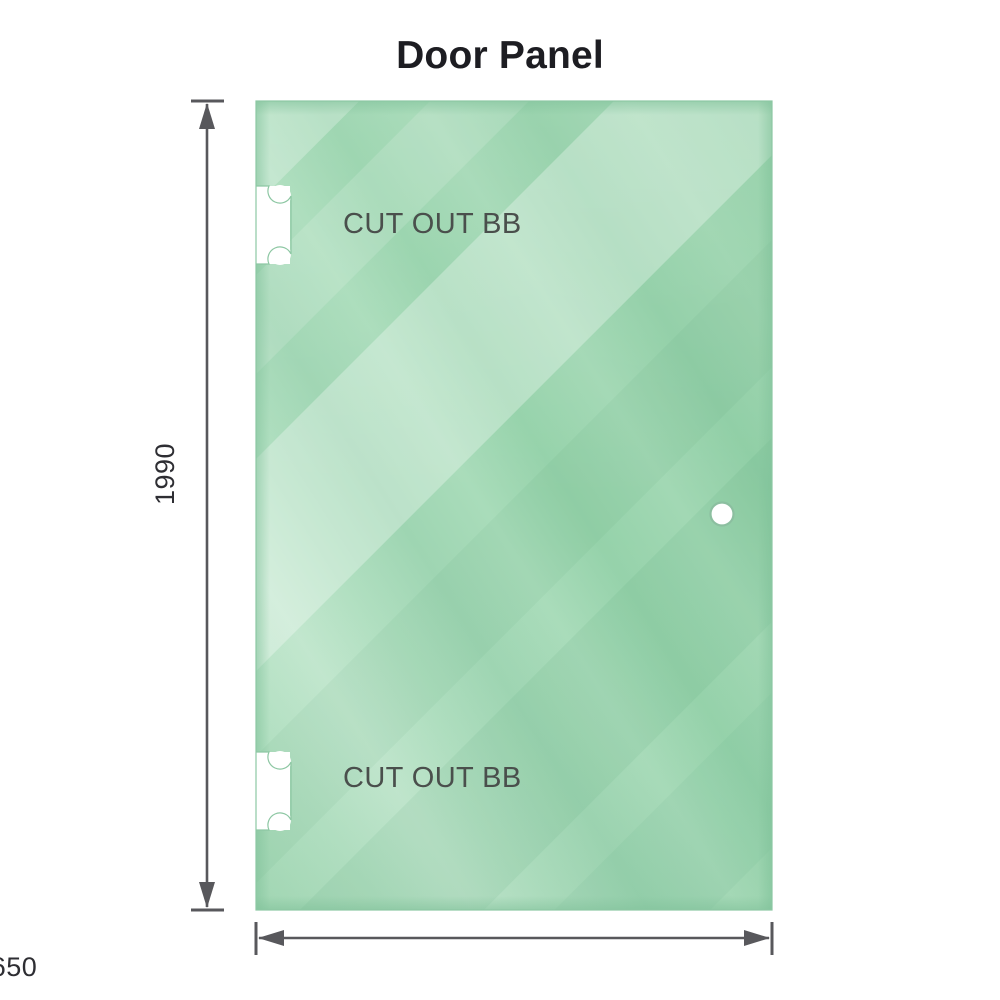 The image size is (1000, 1000). What do you see at coordinates (274, 791) in the screenshot?
I see `hinge-cutout-bottom-outline` at bounding box center [274, 791].